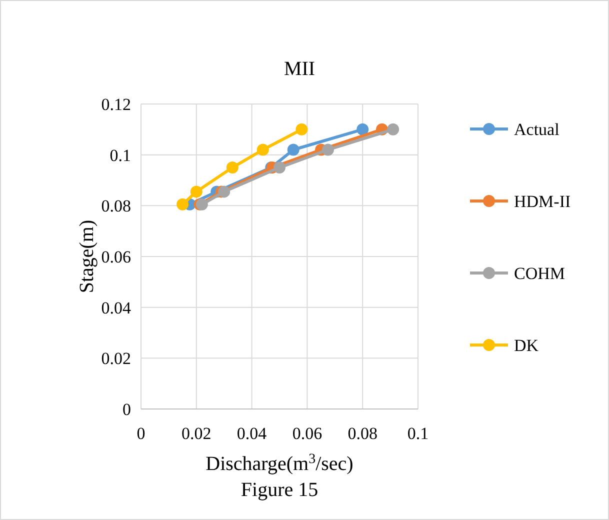 The image size is (609, 520). I want to click on x-tick-label: 0.06, so click(307, 433).